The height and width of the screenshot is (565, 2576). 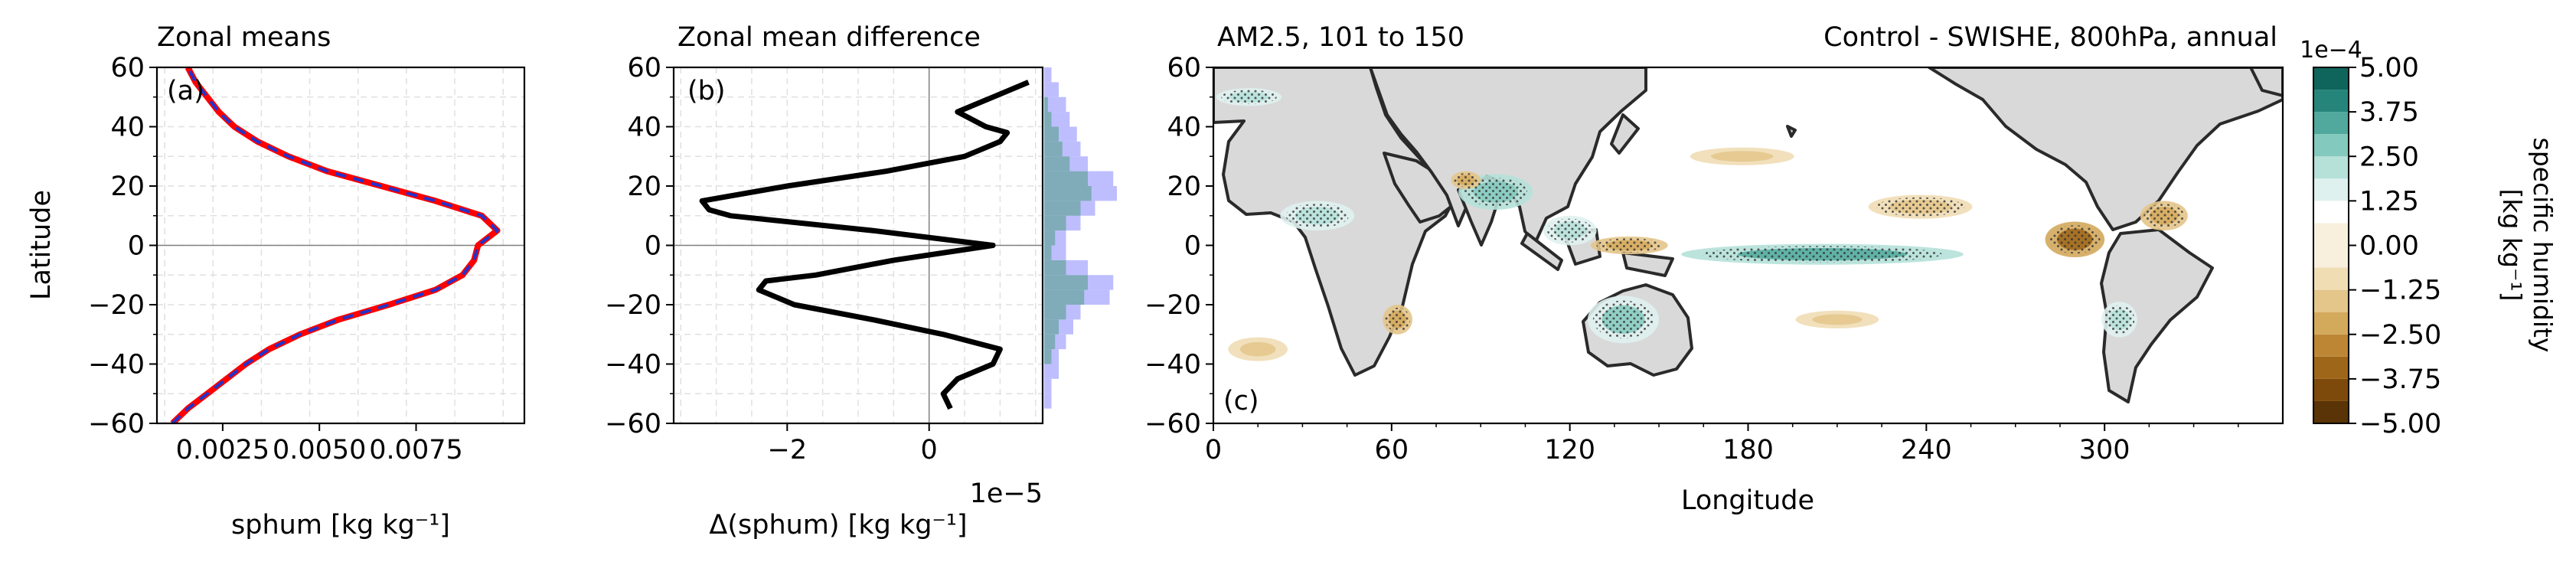 What do you see at coordinates (2400, 291) in the screenshot?
I see `colorbar-tick-label: −1.25` at bounding box center [2400, 291].